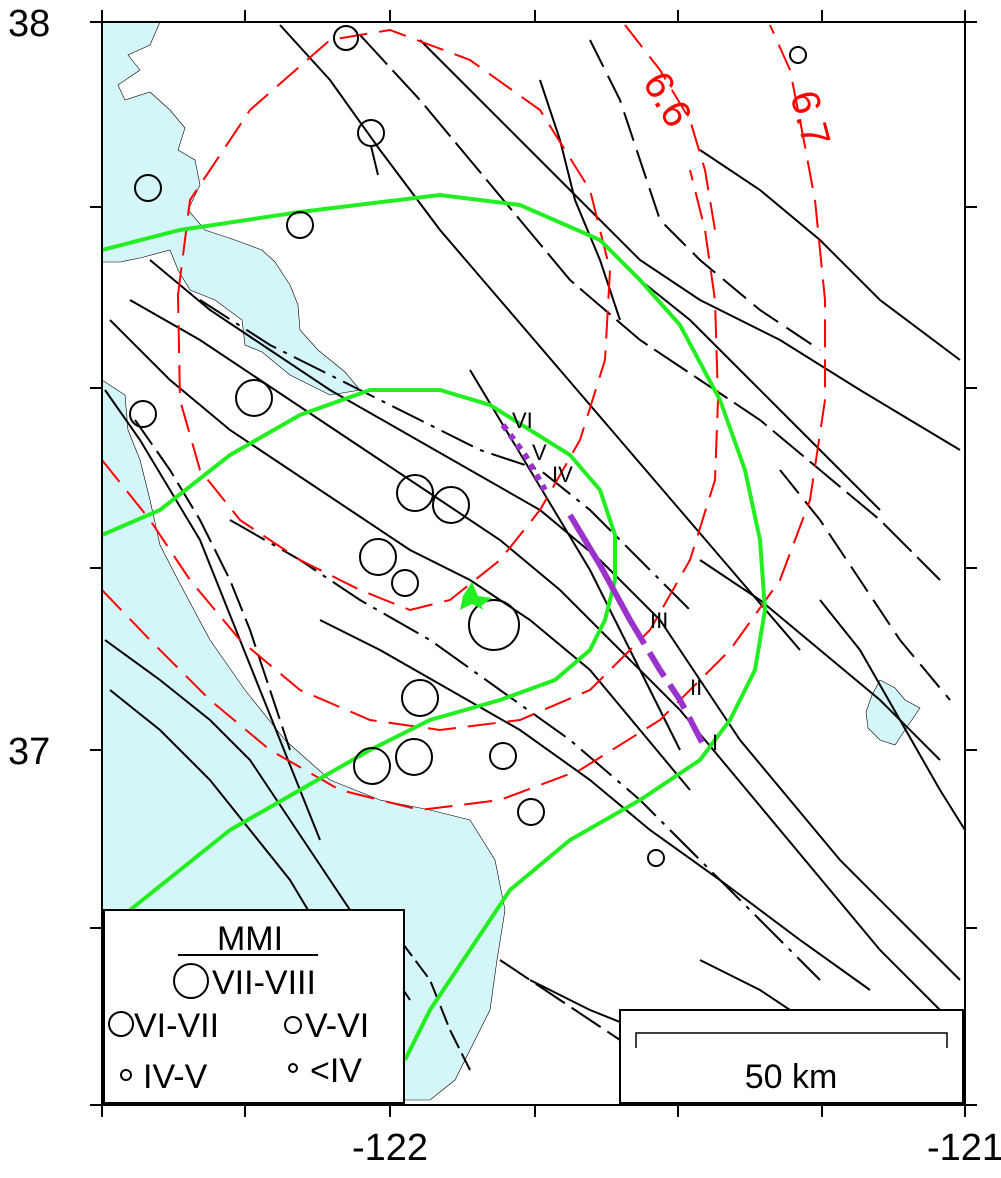 Image resolution: width=1001 pixels, height=1178 pixels. I want to click on legend-symbol-smaller, so click(126, 1075).